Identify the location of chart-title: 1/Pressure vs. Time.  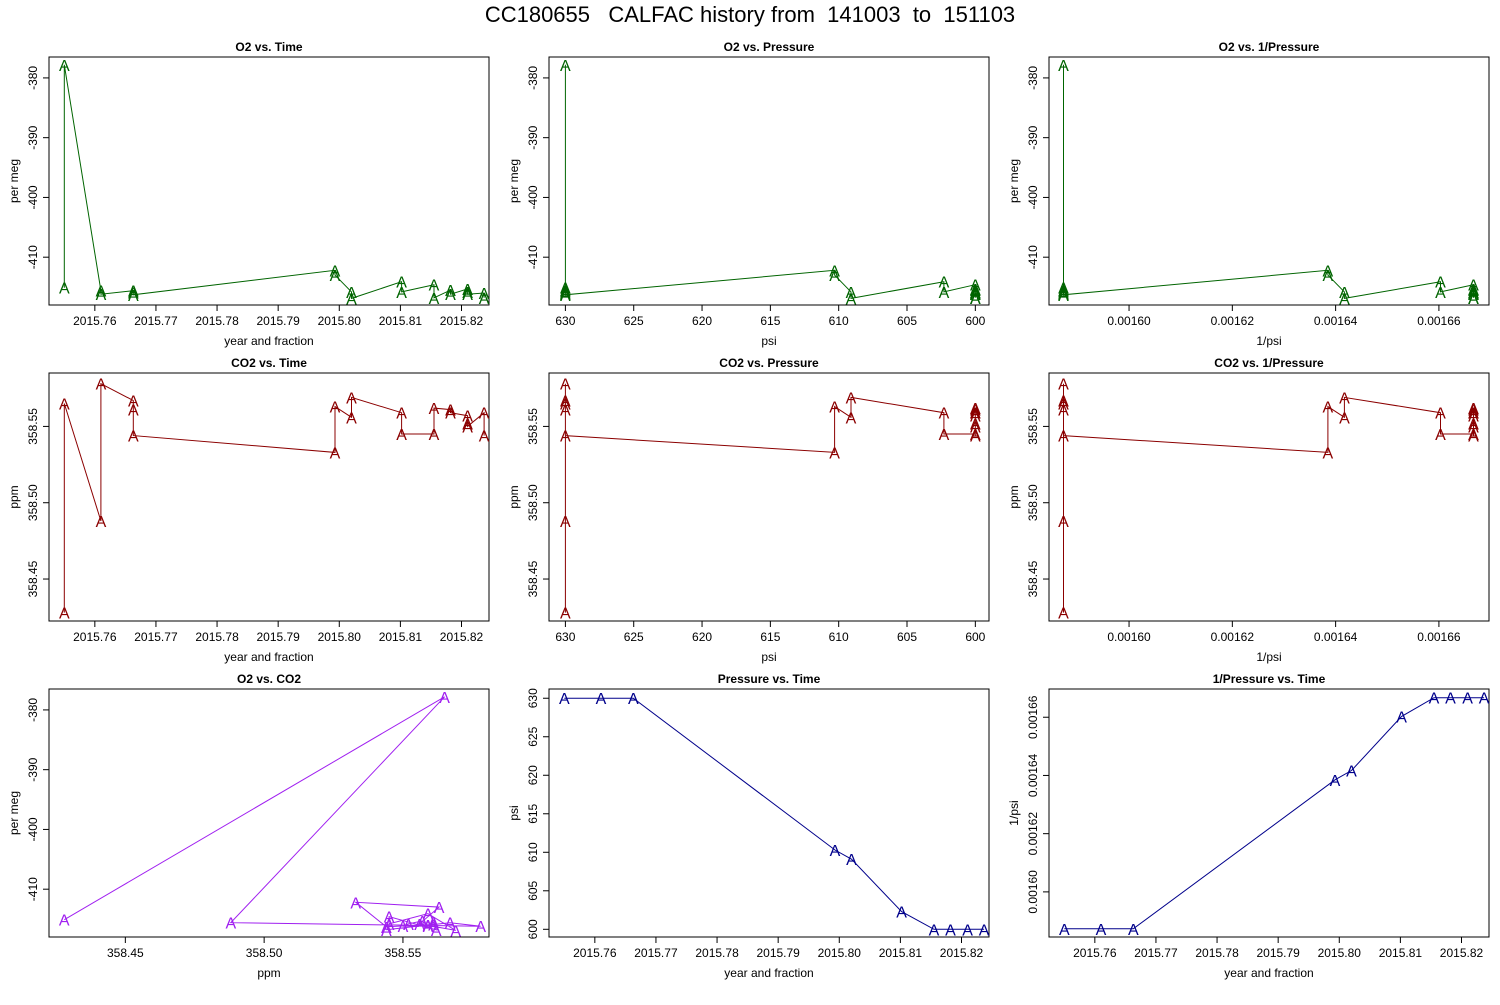
(1269, 679).